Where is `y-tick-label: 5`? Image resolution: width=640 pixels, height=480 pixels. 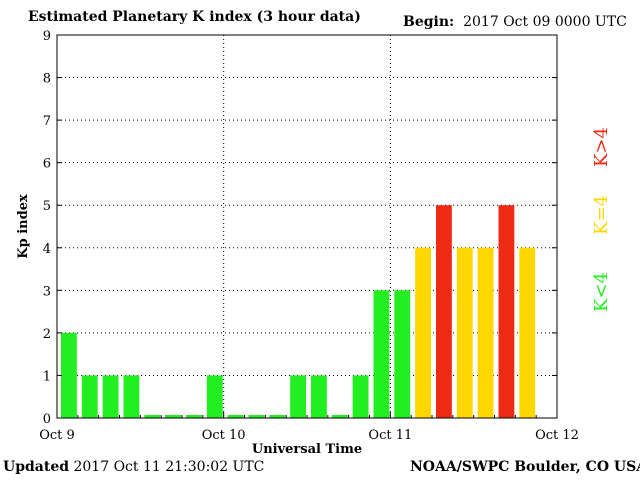
y-tick-label: 5 is located at coordinates (47, 206).